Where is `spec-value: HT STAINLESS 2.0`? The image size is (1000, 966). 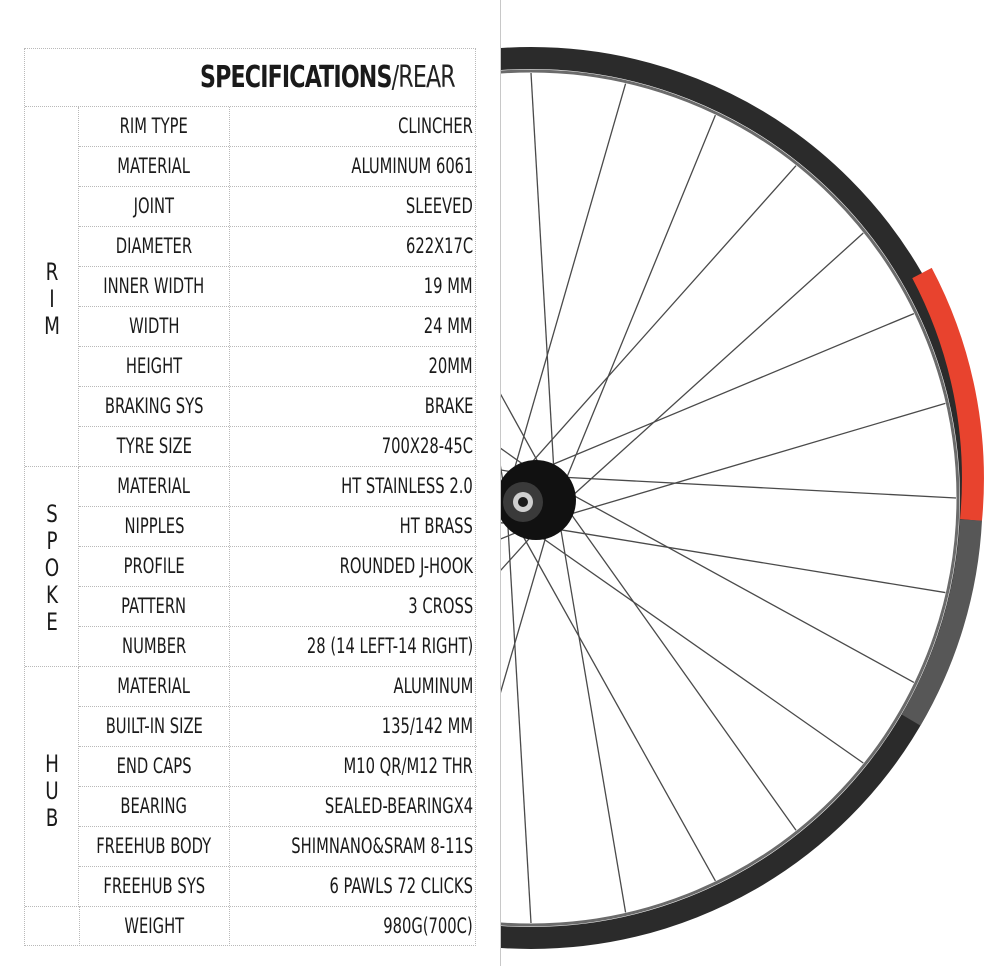
spec-value: HT STAINLESS 2.0 is located at coordinates (407, 486).